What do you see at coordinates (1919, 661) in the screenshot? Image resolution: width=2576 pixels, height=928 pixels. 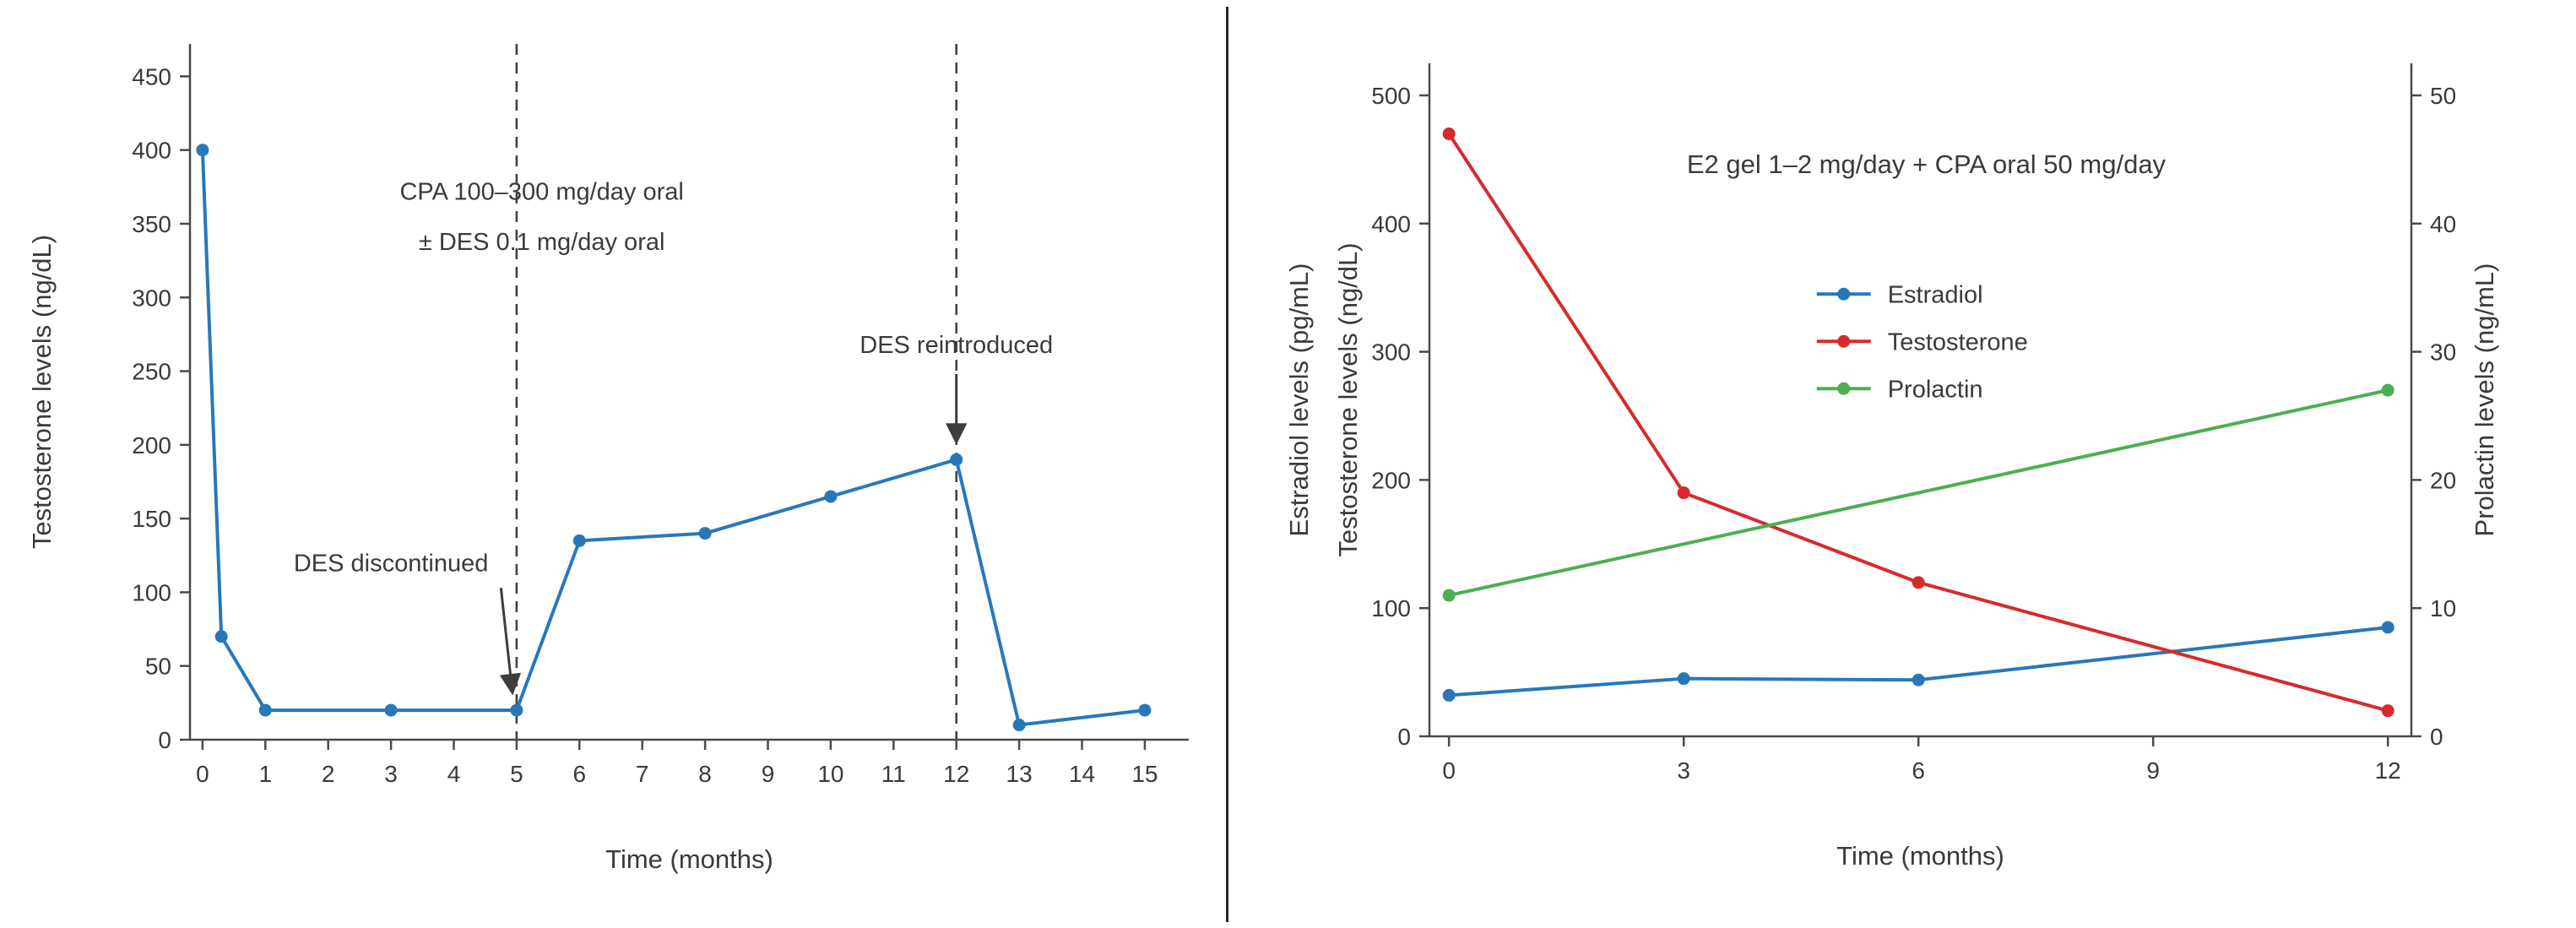 I see `series-line-estradiol` at bounding box center [1919, 661].